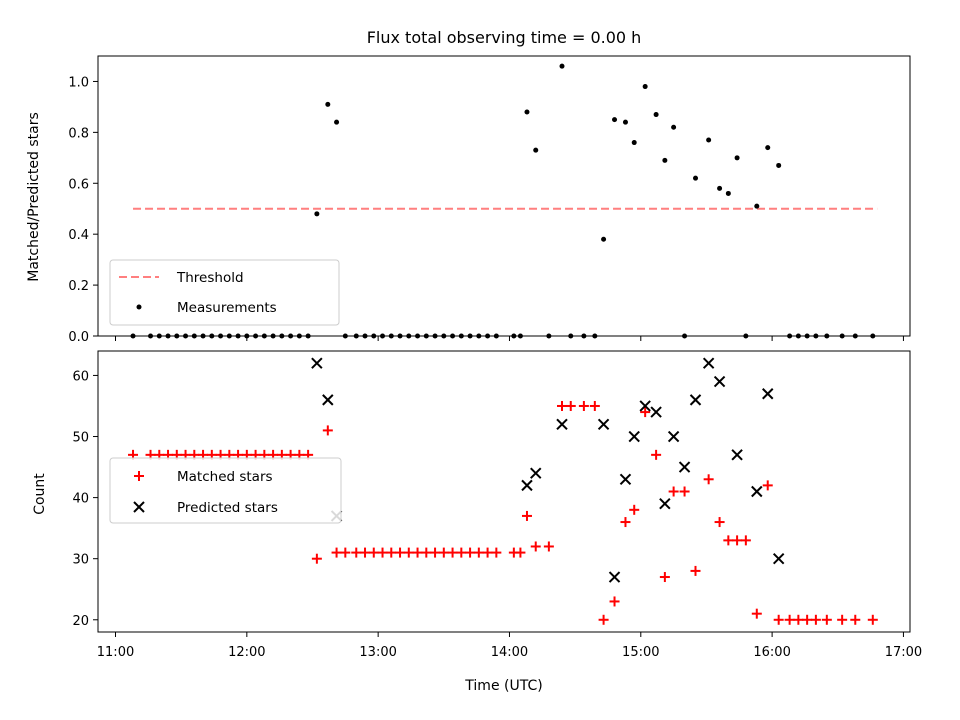  I want to click on bottom-x-tick-label: 12:00, so click(246, 652).